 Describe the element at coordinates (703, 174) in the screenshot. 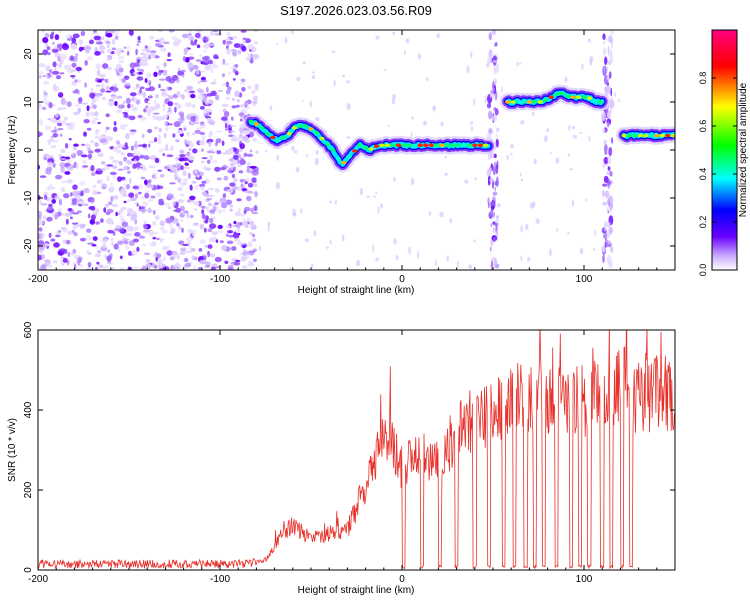

I see `colorbar-tick-label: 0.4` at that location.